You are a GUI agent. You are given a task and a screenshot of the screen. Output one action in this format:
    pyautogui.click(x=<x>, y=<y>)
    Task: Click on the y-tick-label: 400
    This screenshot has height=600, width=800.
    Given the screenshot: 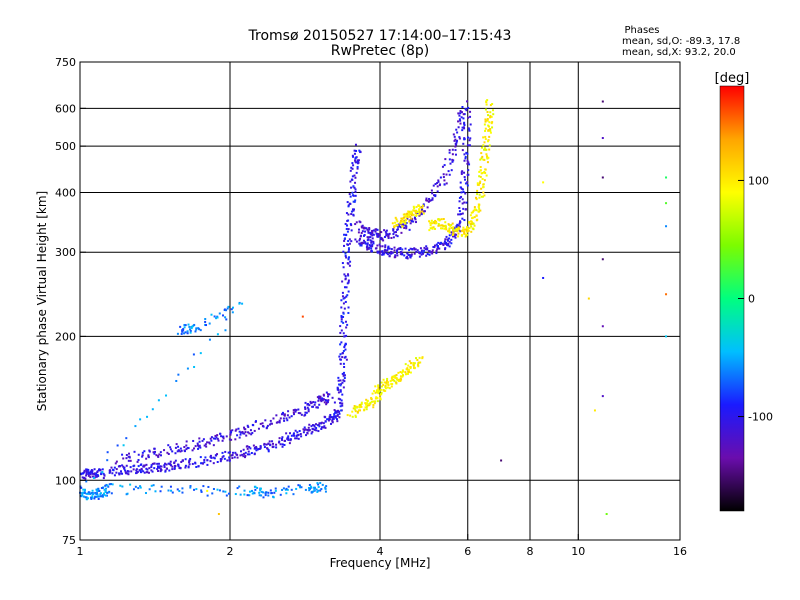 What is the action you would take?
    pyautogui.click(x=65, y=192)
    